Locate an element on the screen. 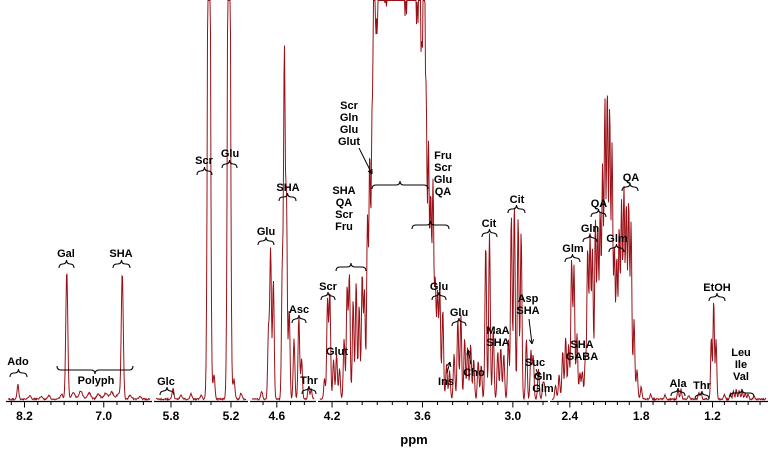  tick-label: 3.0 is located at coordinates (513, 416).